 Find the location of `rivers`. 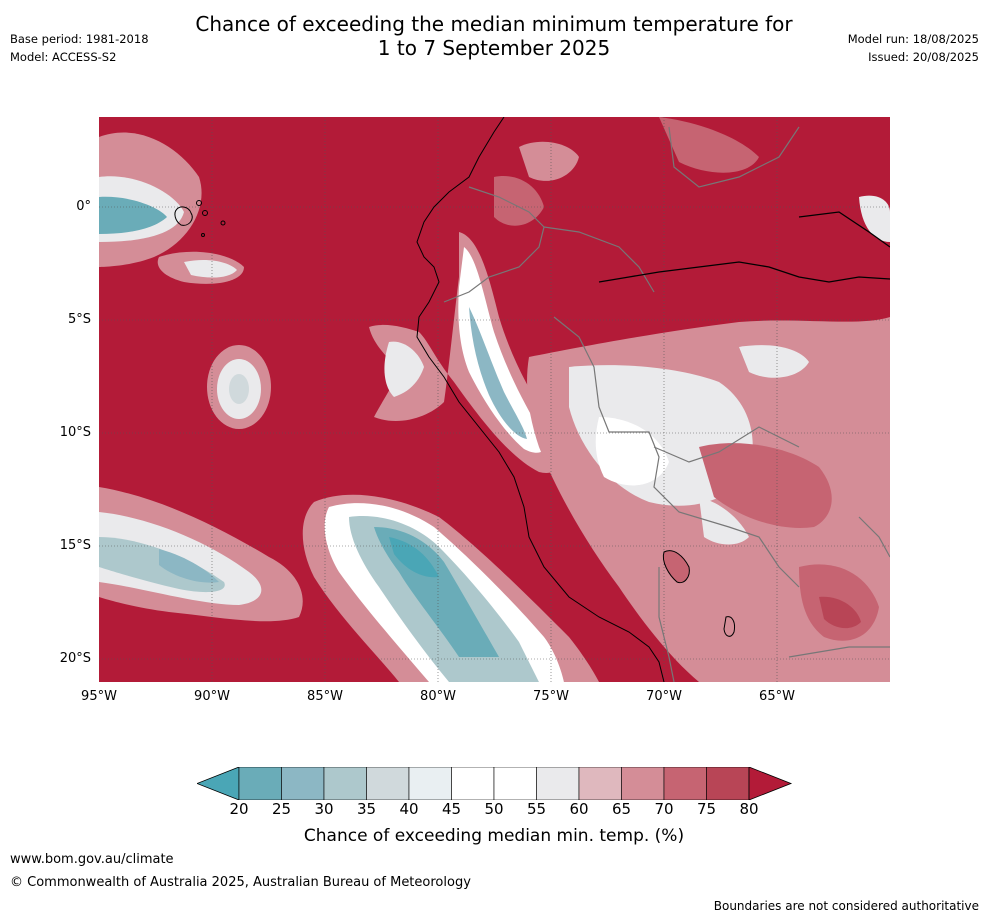

rivers is located at coordinates (744, 247).